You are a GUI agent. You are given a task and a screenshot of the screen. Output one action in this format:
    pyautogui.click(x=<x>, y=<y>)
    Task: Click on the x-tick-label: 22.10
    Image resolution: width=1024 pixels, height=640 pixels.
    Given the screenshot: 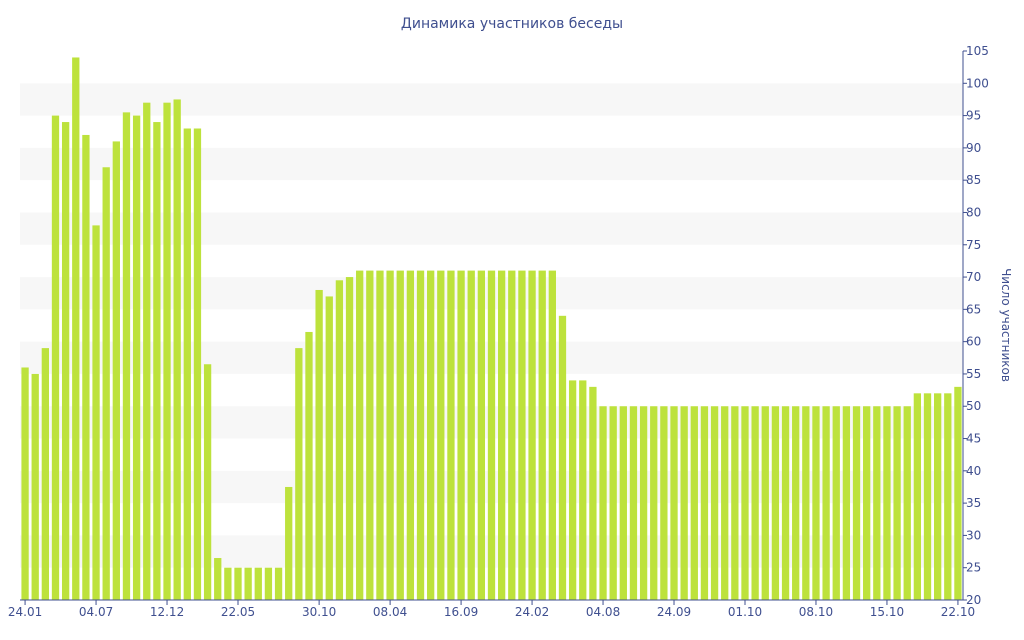 What is the action you would take?
    pyautogui.click(x=958, y=612)
    